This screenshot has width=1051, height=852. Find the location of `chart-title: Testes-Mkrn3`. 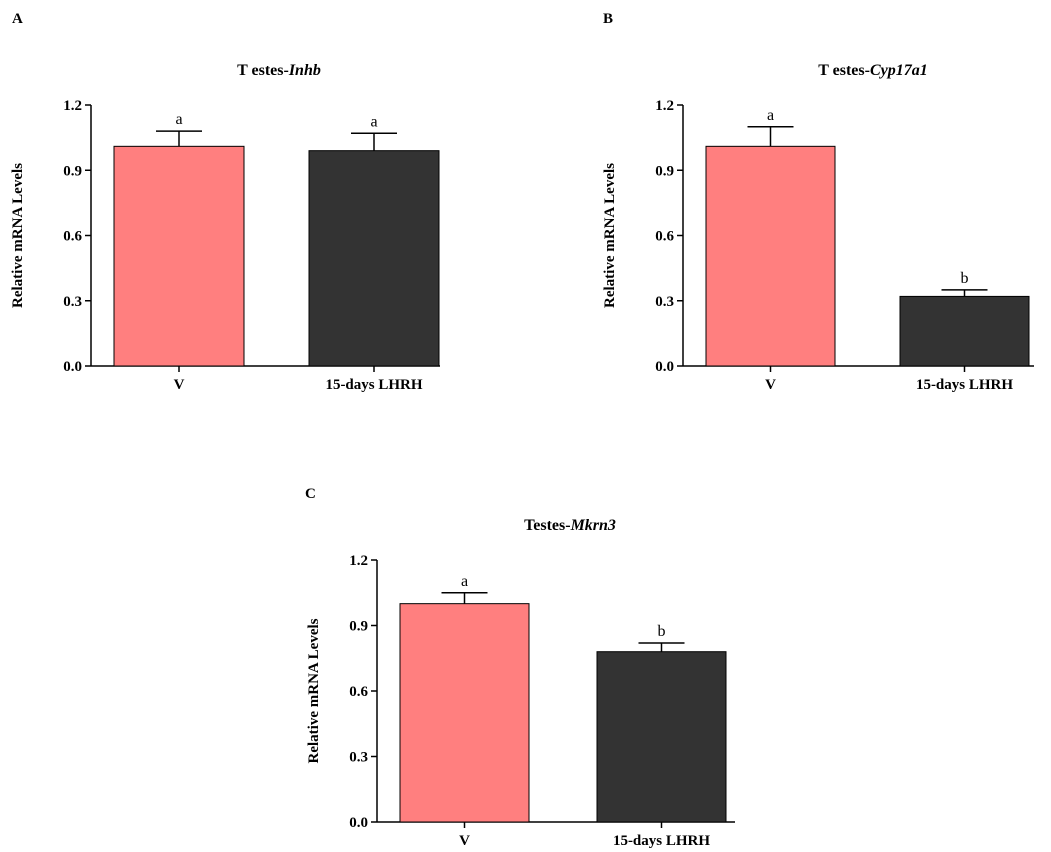

chart-title: Testes-Mkrn3 is located at coordinates (570, 525).